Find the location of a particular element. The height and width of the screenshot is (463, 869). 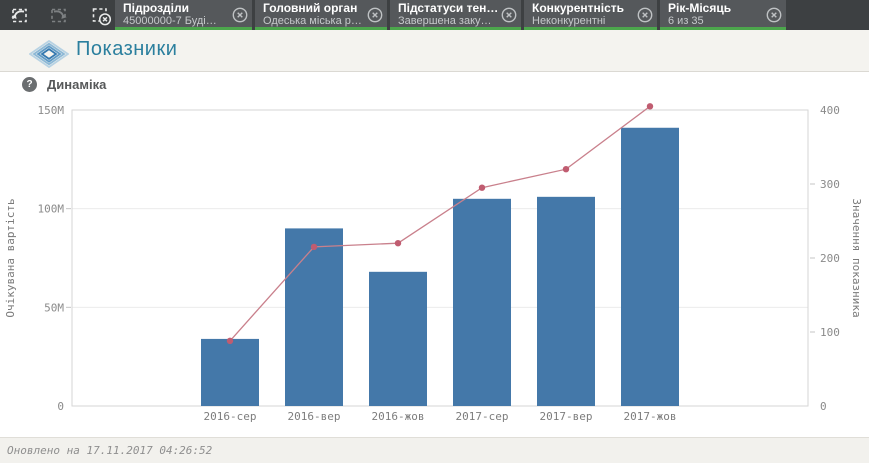

x-axis-category-label: 2016-сер is located at coordinates (230, 416).